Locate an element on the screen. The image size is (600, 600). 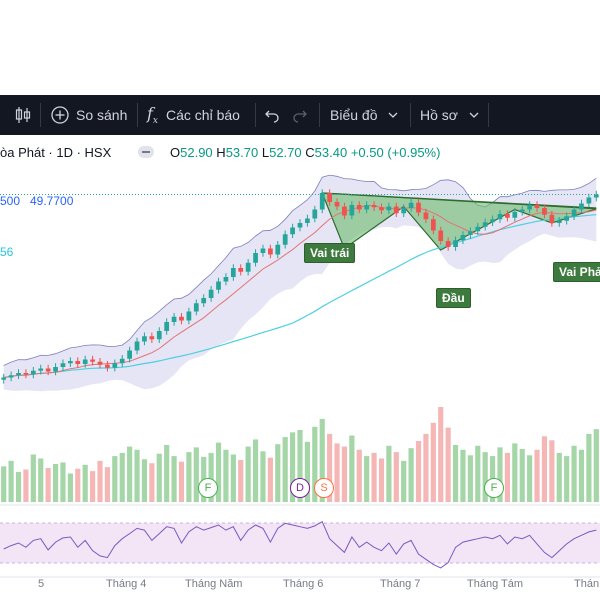
candlestick-icon is located at coordinates (23, 115).